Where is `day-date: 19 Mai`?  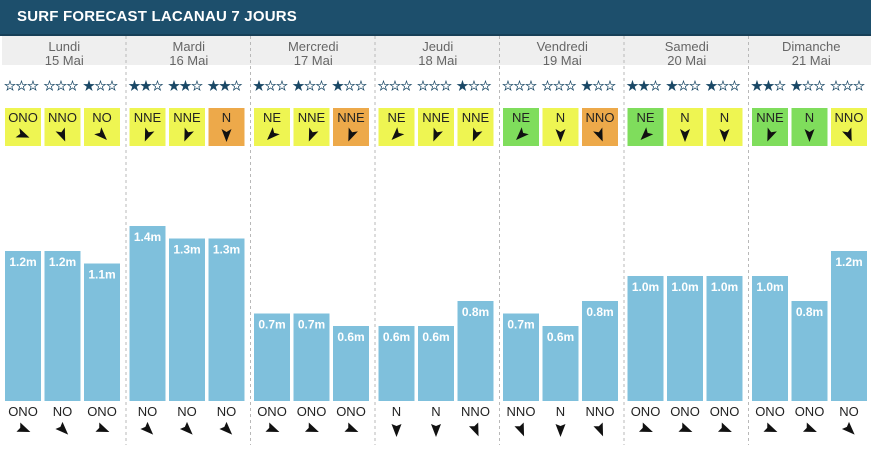 day-date: 19 Mai is located at coordinates (562, 60).